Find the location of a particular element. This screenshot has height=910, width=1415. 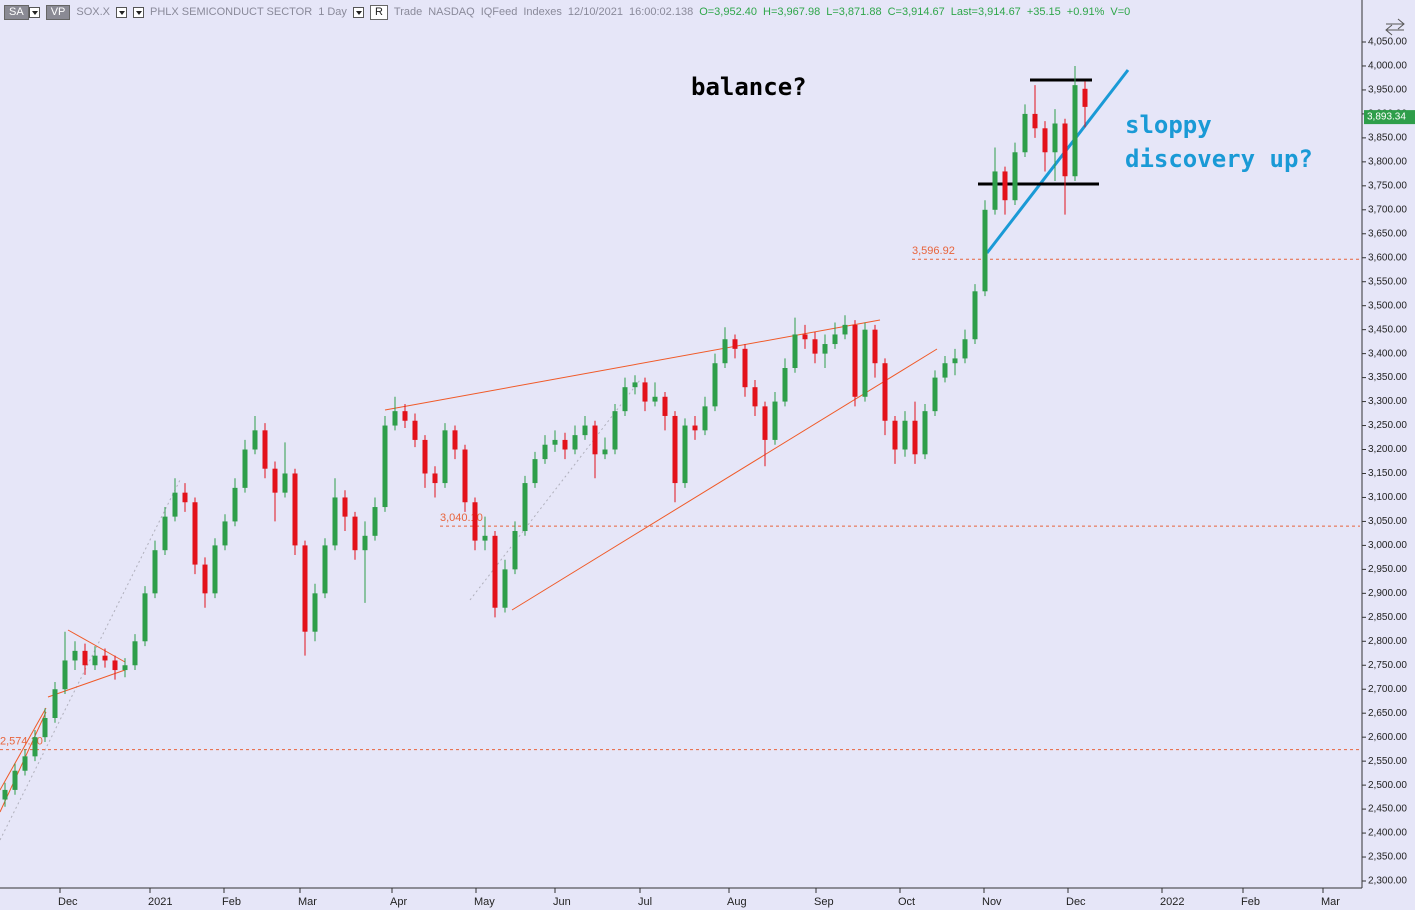

y-tick-label: 2,950.00 is located at coordinates (1387, 569).